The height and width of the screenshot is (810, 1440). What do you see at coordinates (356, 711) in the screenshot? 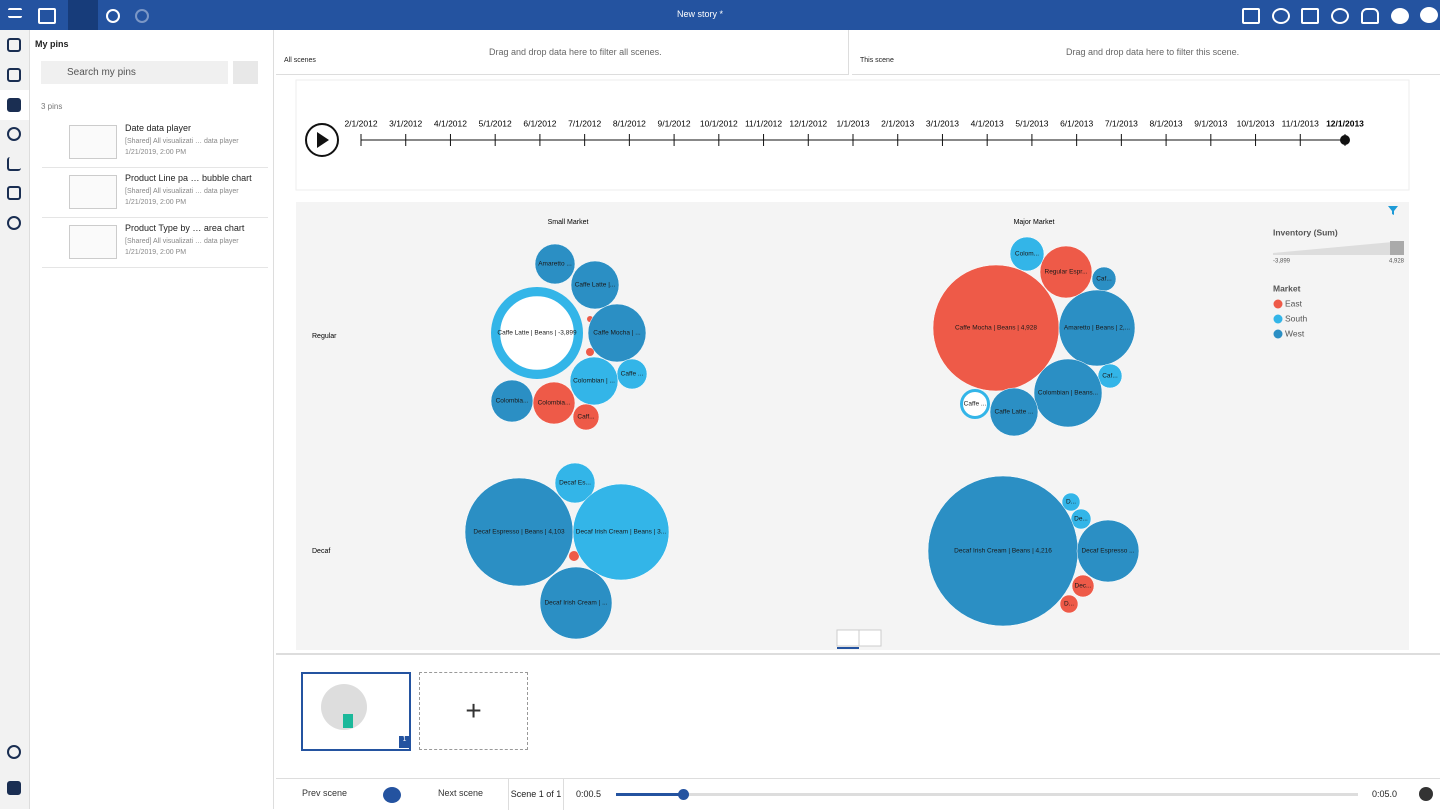
I see `scene-thumbnail: 1` at bounding box center [356, 711].